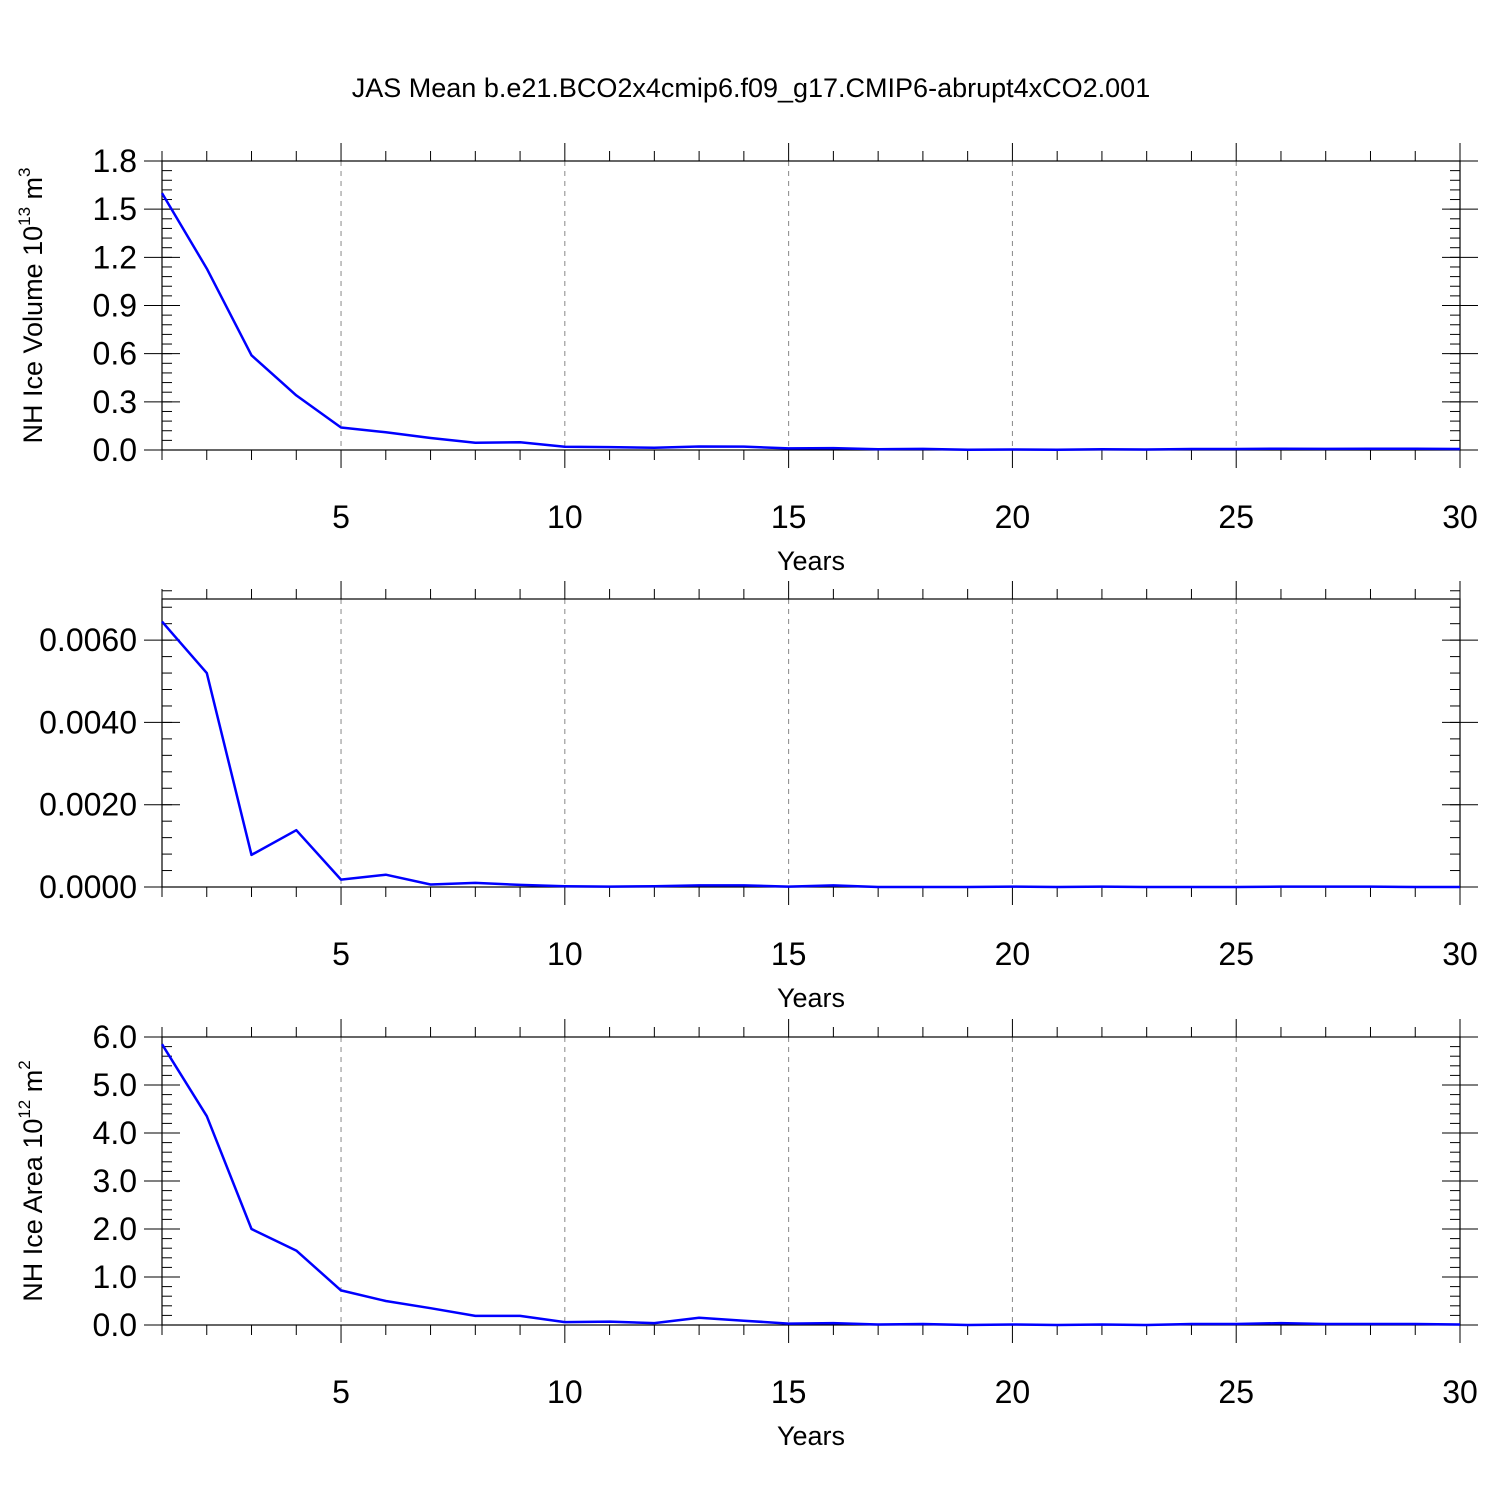 The height and width of the screenshot is (1500, 1500). Describe the element at coordinates (115, 1229) in the screenshot. I see `y-tick-label: 2.0` at that location.